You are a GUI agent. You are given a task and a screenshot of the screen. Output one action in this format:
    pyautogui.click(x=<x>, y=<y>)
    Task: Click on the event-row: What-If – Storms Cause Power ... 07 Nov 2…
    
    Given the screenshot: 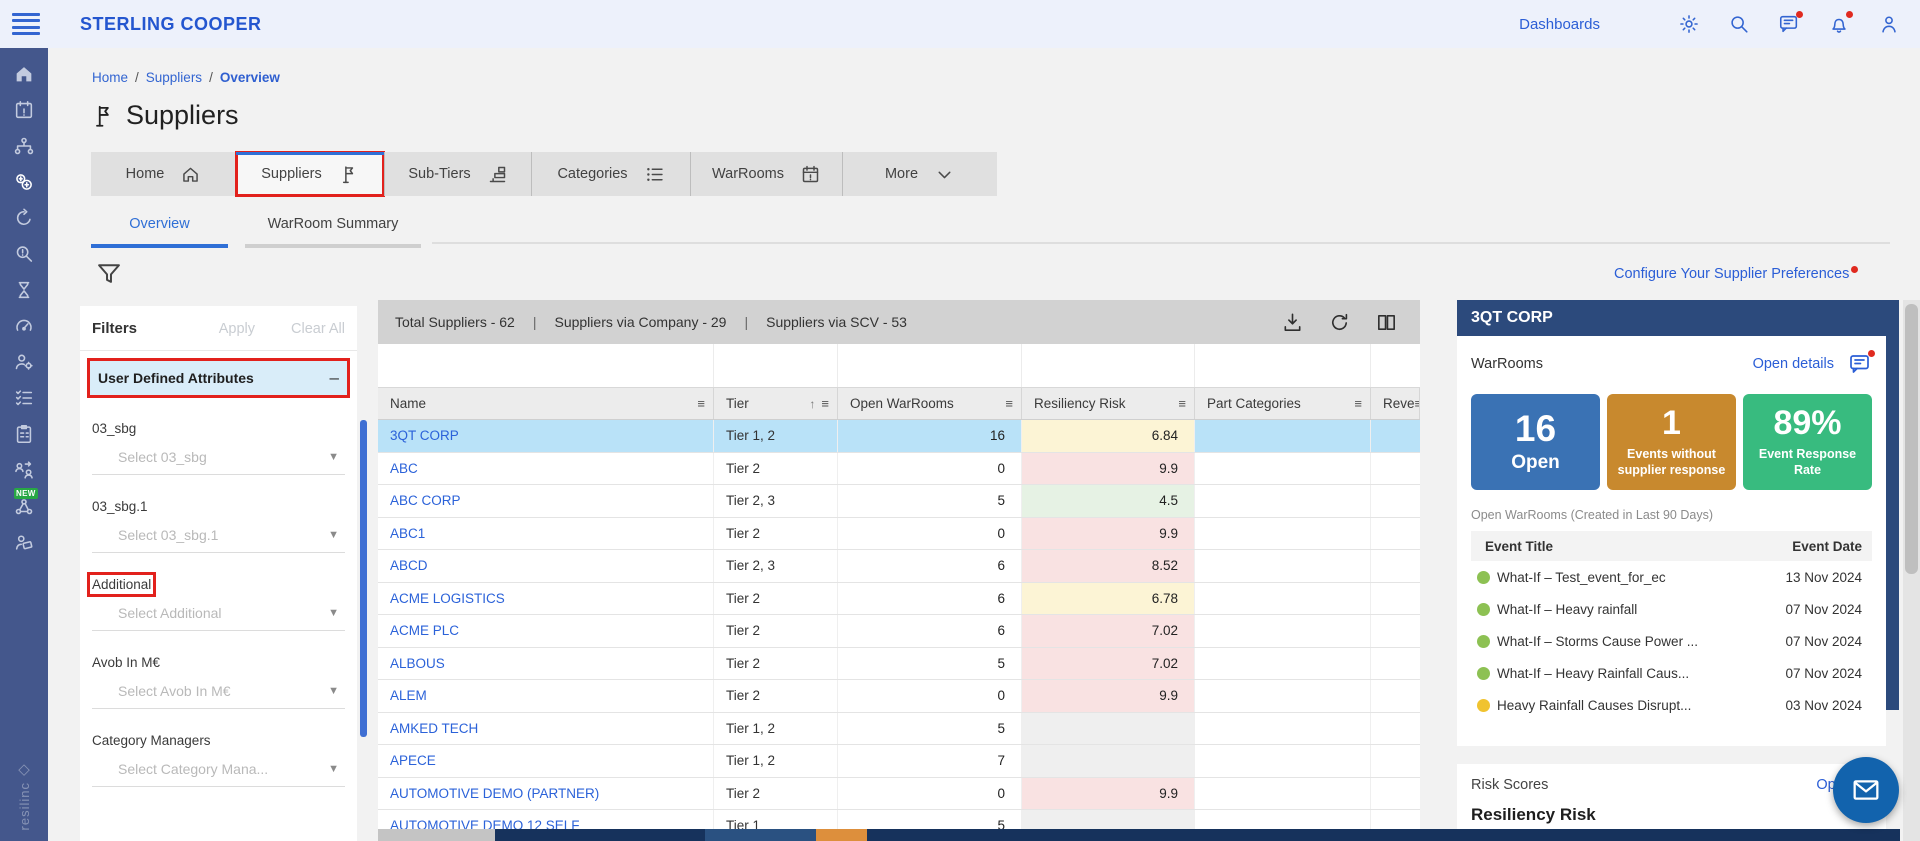 What is the action you would take?
    pyautogui.click(x=1671, y=641)
    